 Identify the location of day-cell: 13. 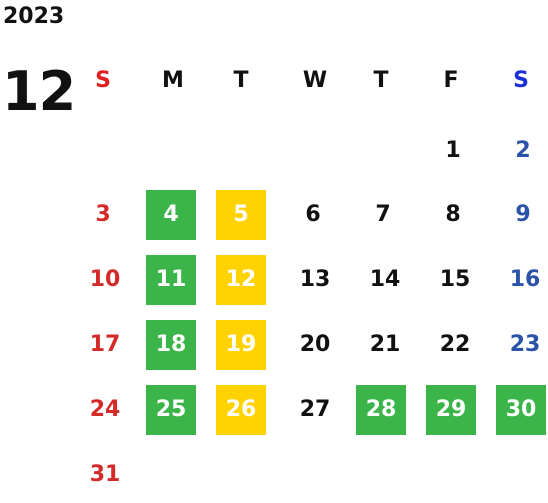
(315, 279).